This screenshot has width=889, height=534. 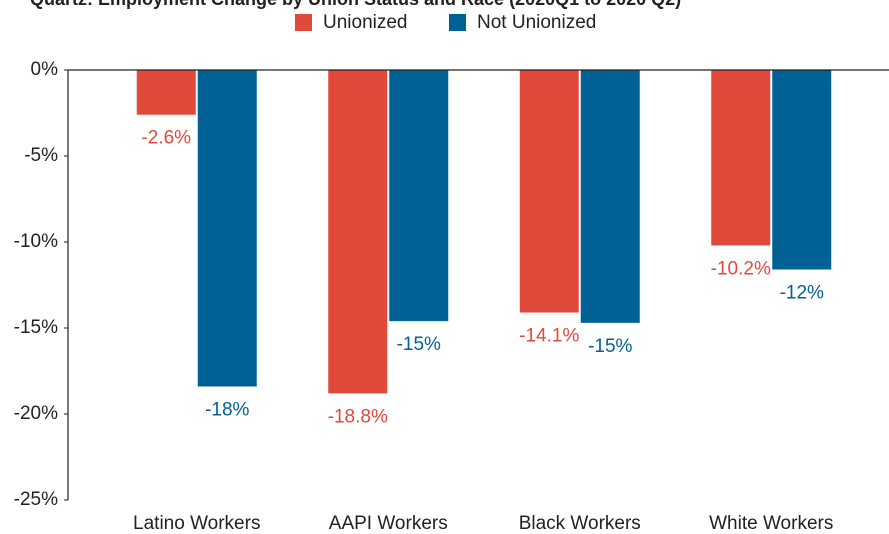 I want to click on y-tick-label: -10%, so click(x=36, y=241).